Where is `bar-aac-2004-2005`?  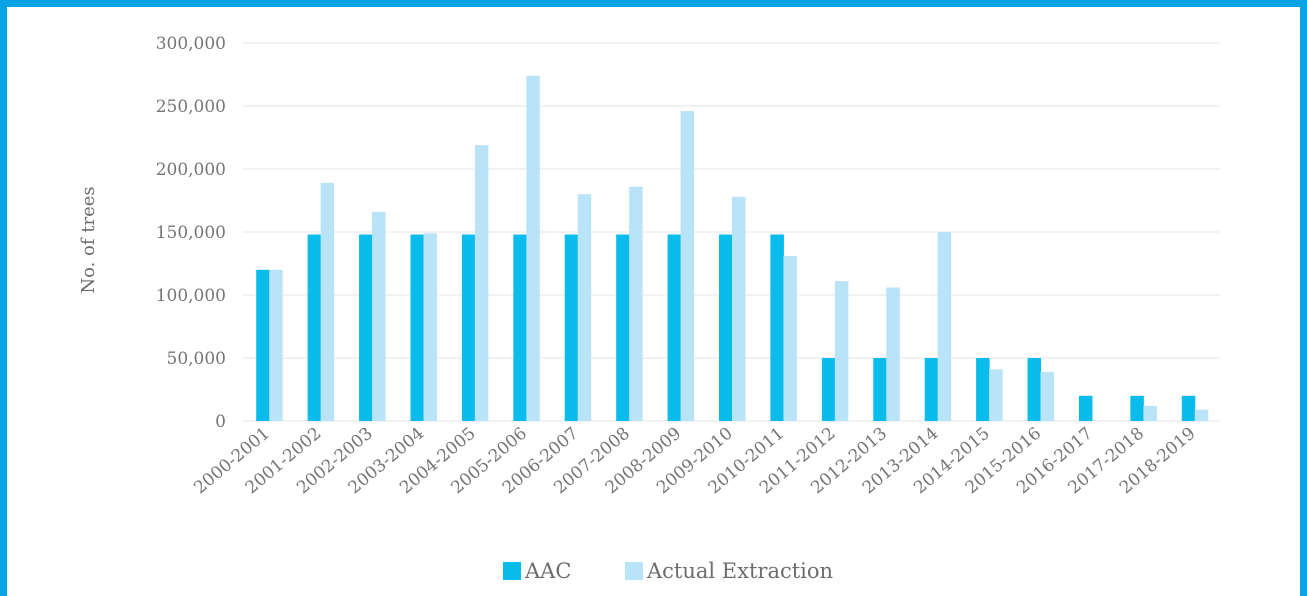 bar-aac-2004-2005 is located at coordinates (468, 327).